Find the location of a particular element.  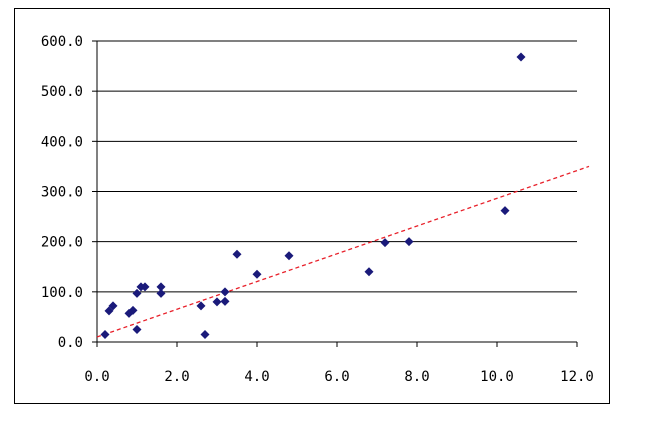

y-tick-label: 500.0 is located at coordinates (62, 92).